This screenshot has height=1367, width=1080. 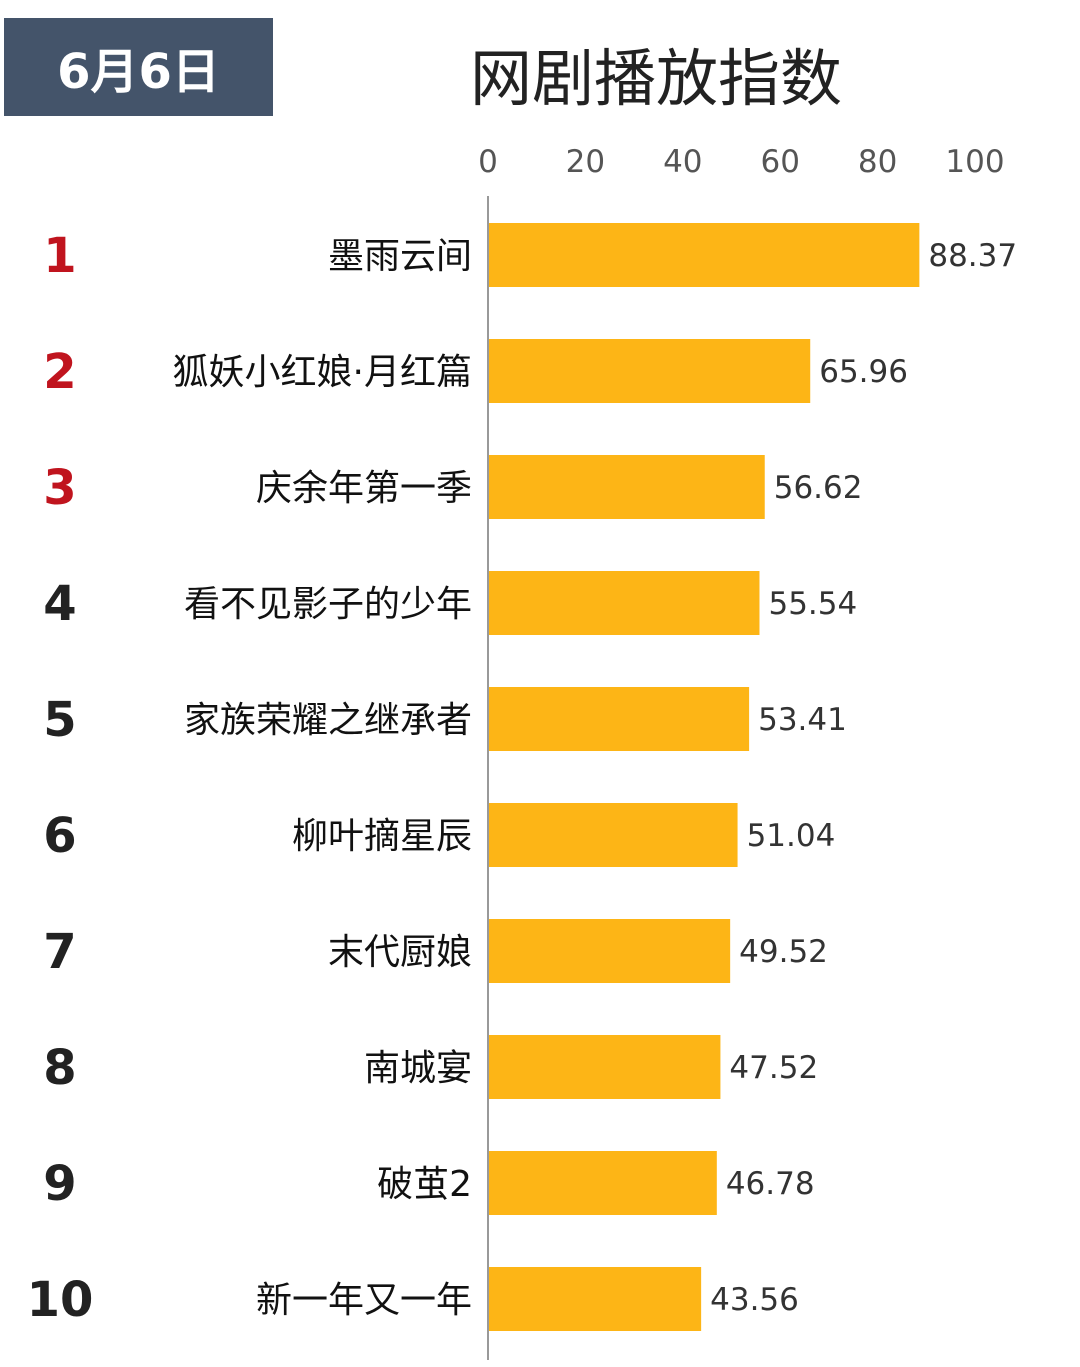 What do you see at coordinates (328, 720) in the screenshot?
I see `category-label: 家族荣耀之继承者` at bounding box center [328, 720].